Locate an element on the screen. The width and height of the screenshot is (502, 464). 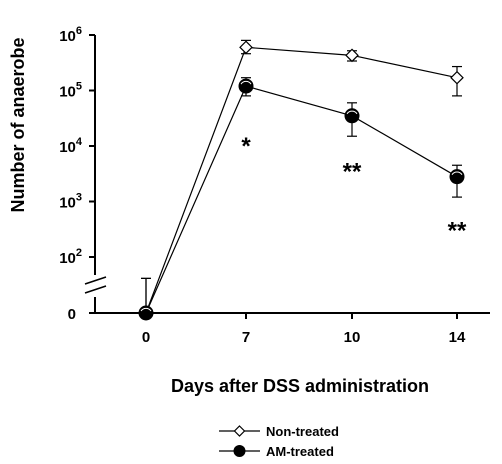
y-tick-label: 10³ is located at coordinates (70, 202).